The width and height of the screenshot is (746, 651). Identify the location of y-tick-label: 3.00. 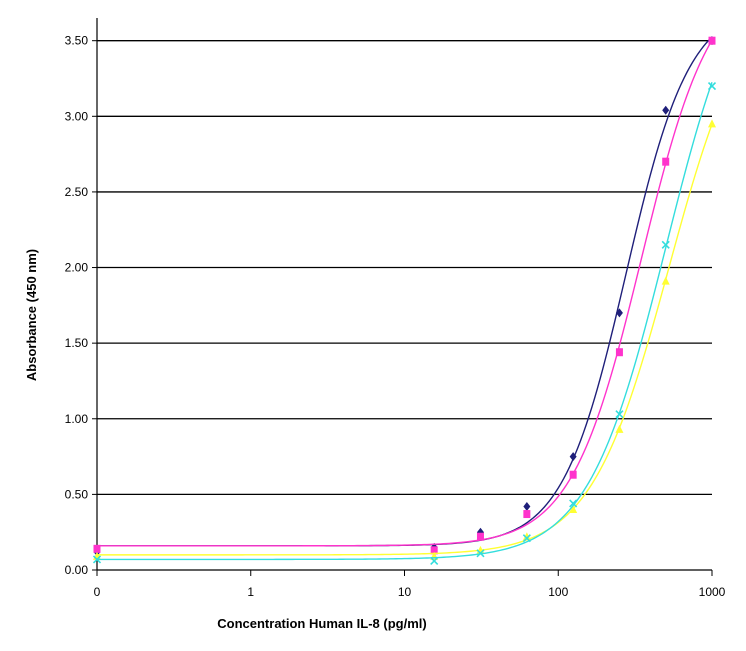
(77, 116).